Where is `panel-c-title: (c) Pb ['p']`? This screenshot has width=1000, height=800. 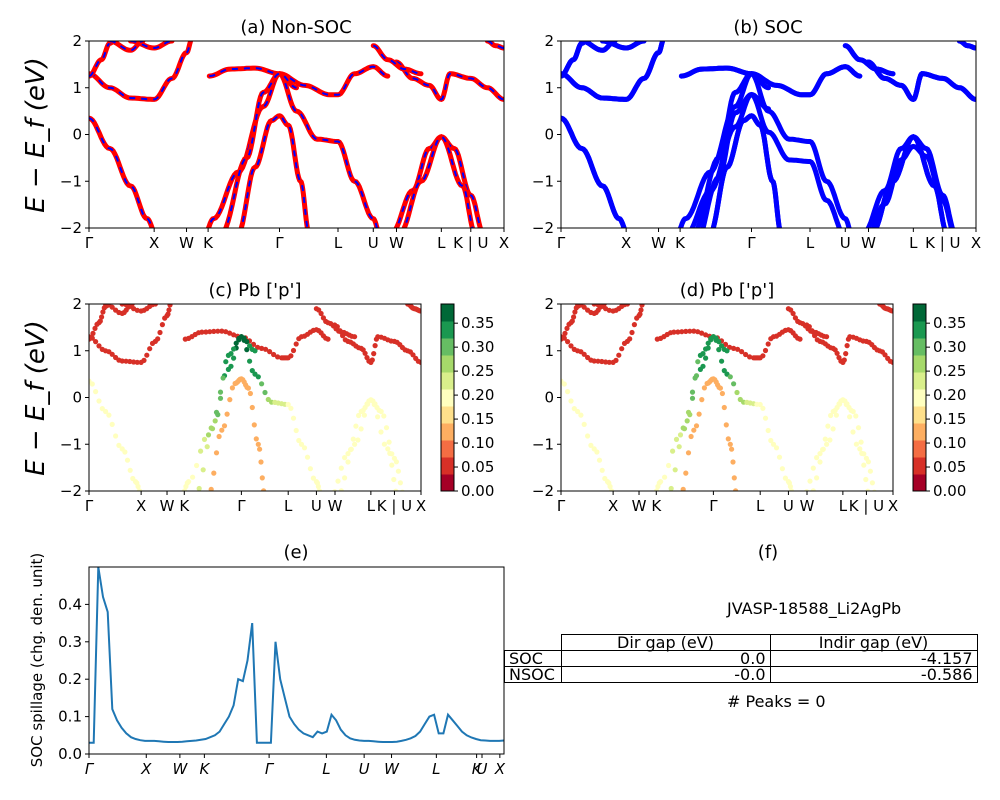
panel-c-title: (c) Pb ['p'] is located at coordinates (254, 290).